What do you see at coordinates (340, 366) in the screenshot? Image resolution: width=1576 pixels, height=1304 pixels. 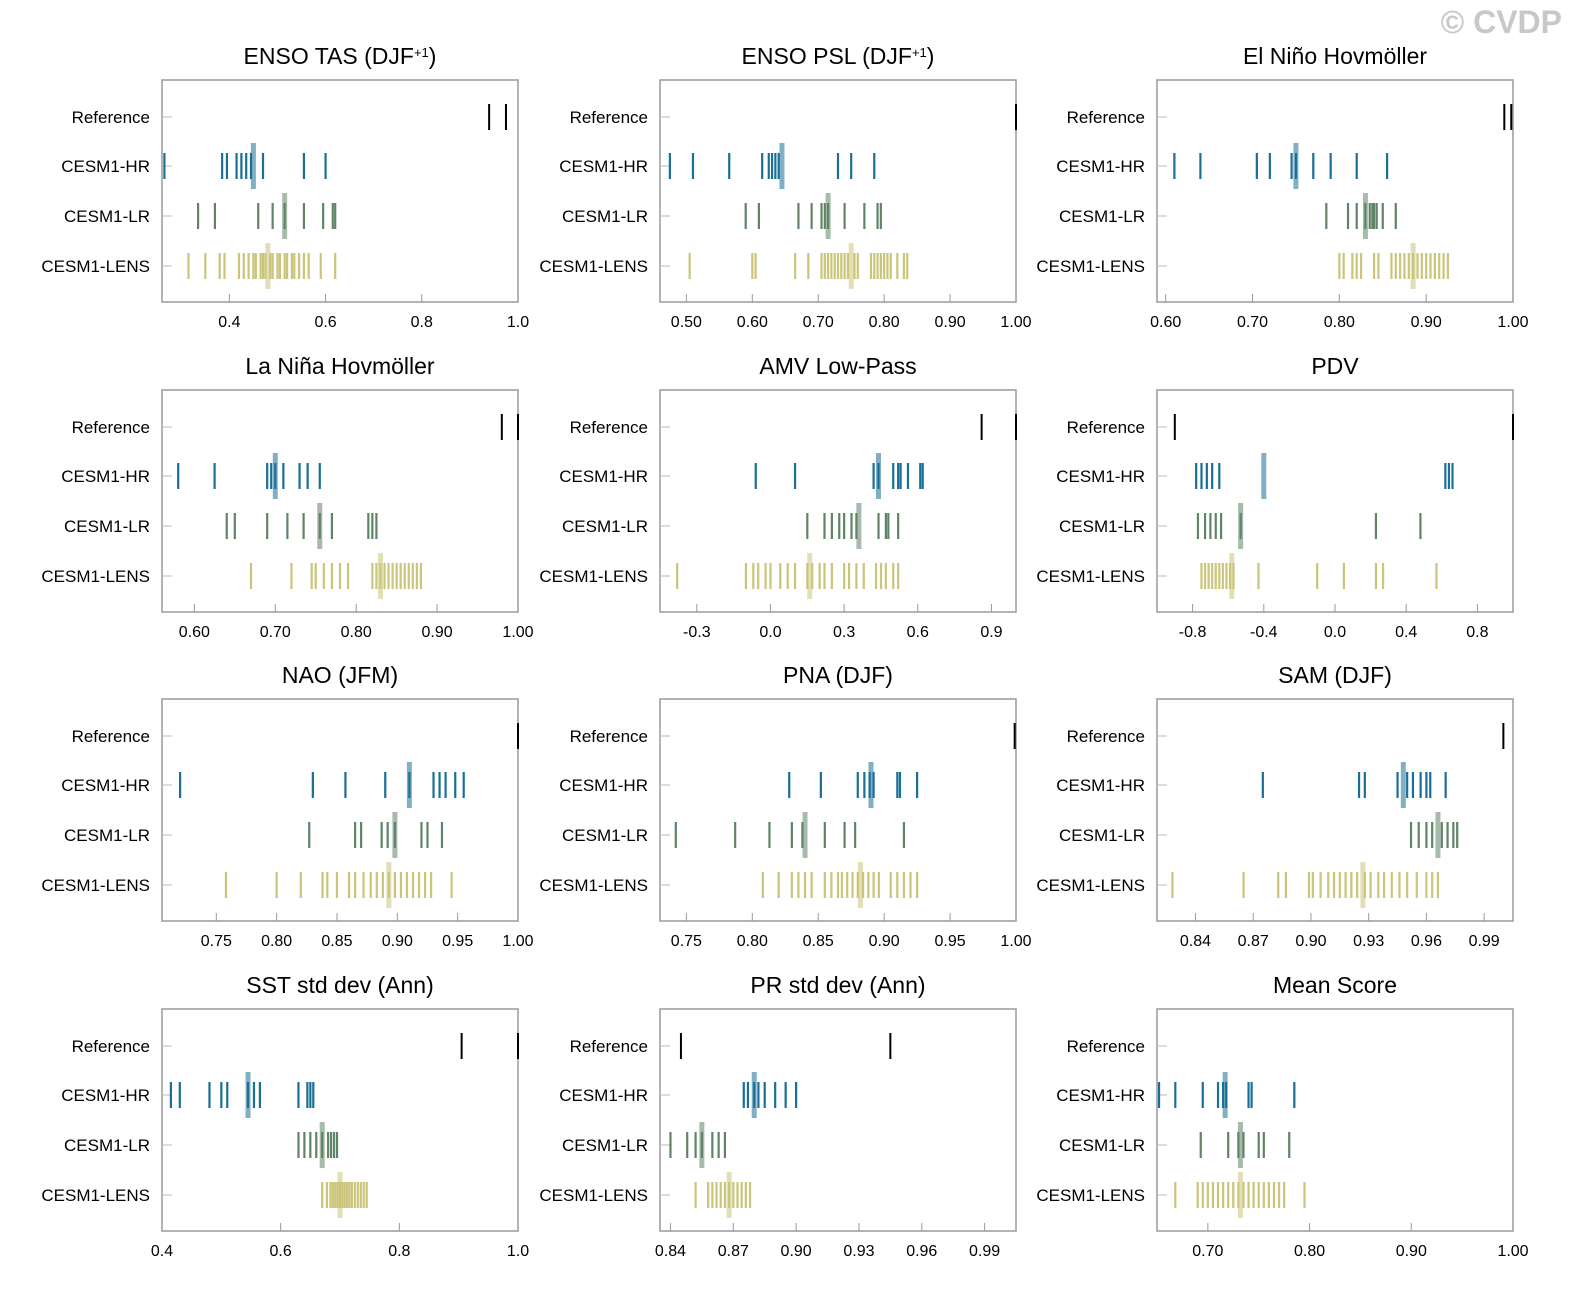 I see `panel-title: La Niña Hovmöller` at bounding box center [340, 366].